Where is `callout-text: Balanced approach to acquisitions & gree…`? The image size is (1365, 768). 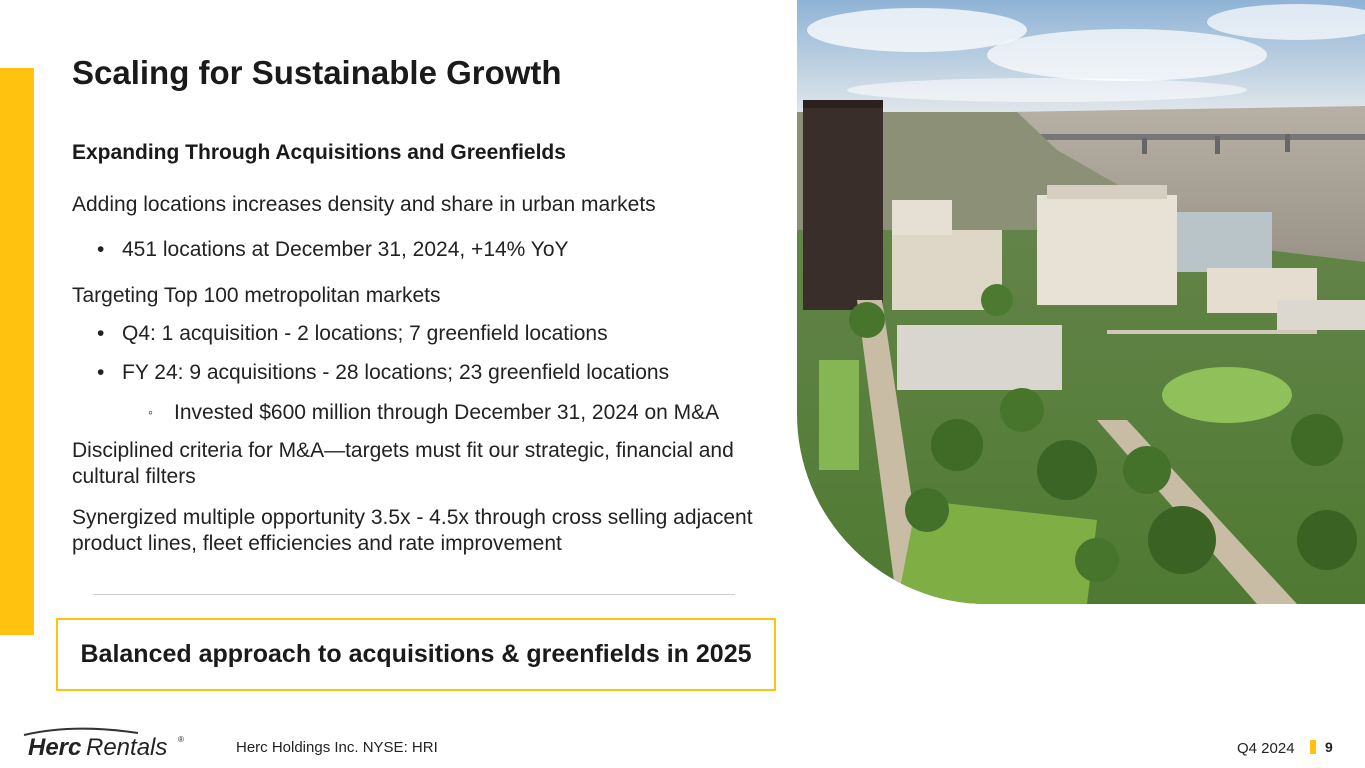 callout-text: Balanced approach to acquisitions & gree… is located at coordinates (416, 654).